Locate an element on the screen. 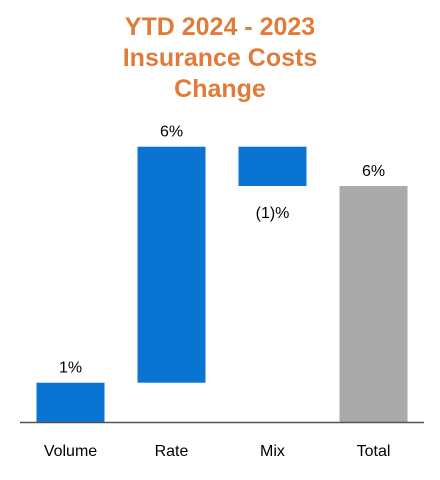 This screenshot has height=480, width=440. bar-total is located at coordinates (373, 304).